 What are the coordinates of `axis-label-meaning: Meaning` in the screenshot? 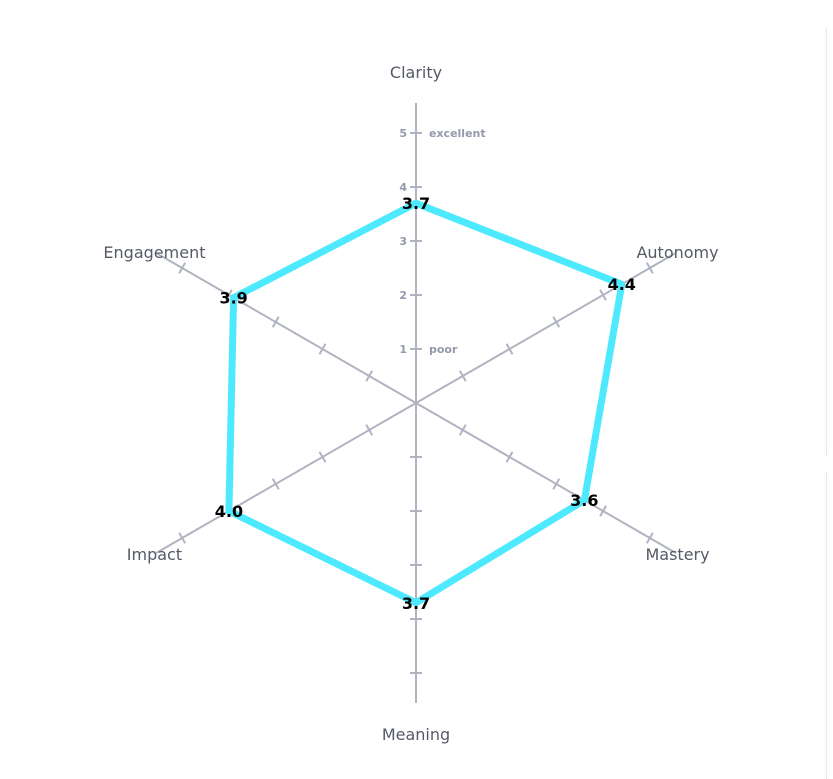 It's located at (416, 734).